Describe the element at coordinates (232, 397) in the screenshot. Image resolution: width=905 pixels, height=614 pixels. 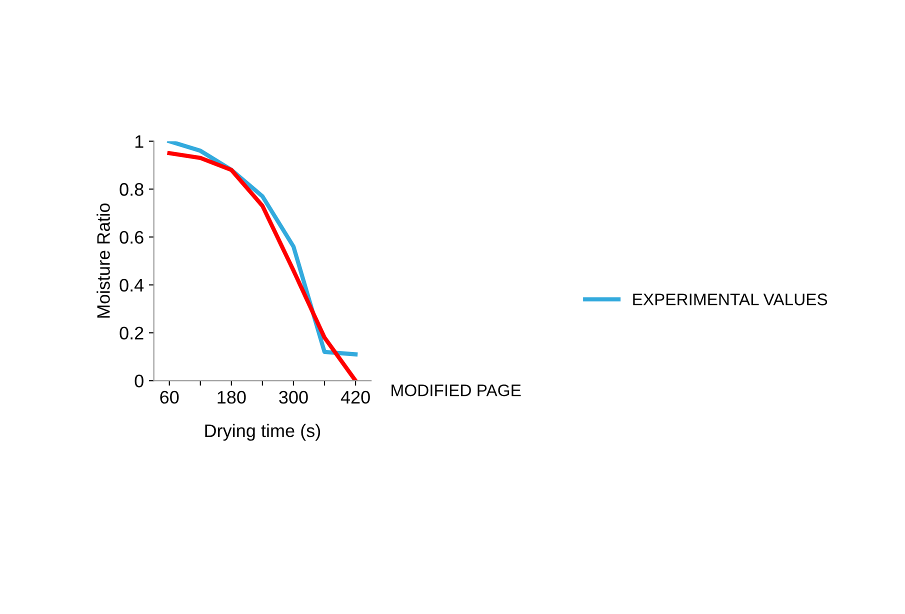
I see `x-tick-label: 180` at that location.